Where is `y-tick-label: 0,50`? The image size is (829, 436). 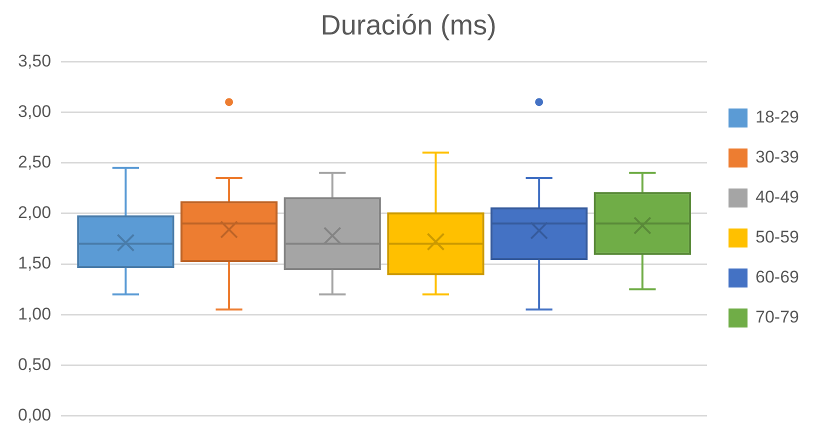 y-tick-label: 0,50 is located at coordinates (35, 364).